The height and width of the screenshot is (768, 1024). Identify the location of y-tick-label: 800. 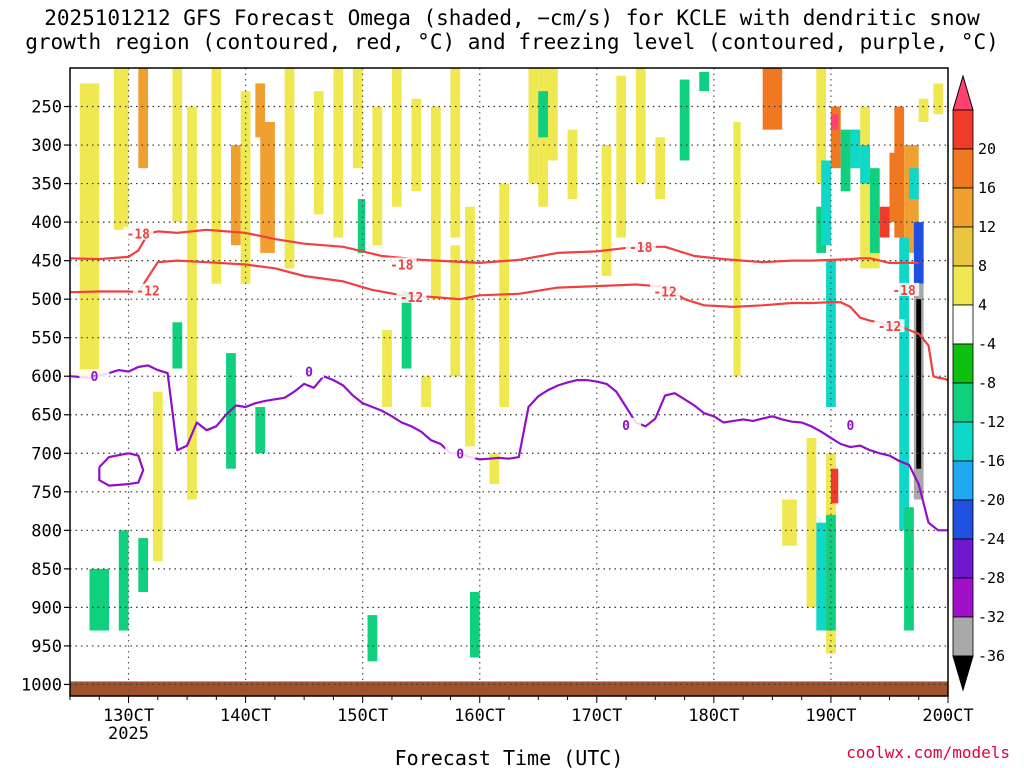
(46, 531).